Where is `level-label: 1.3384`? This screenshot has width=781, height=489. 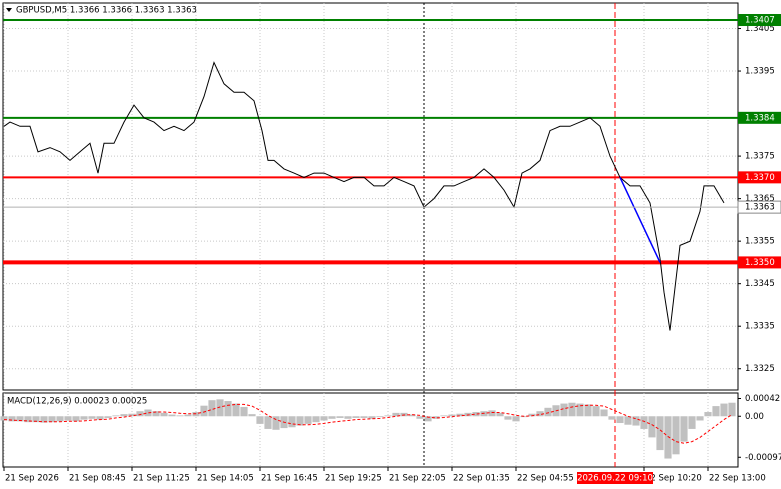 level-label: 1.3384 is located at coordinates (760, 118).